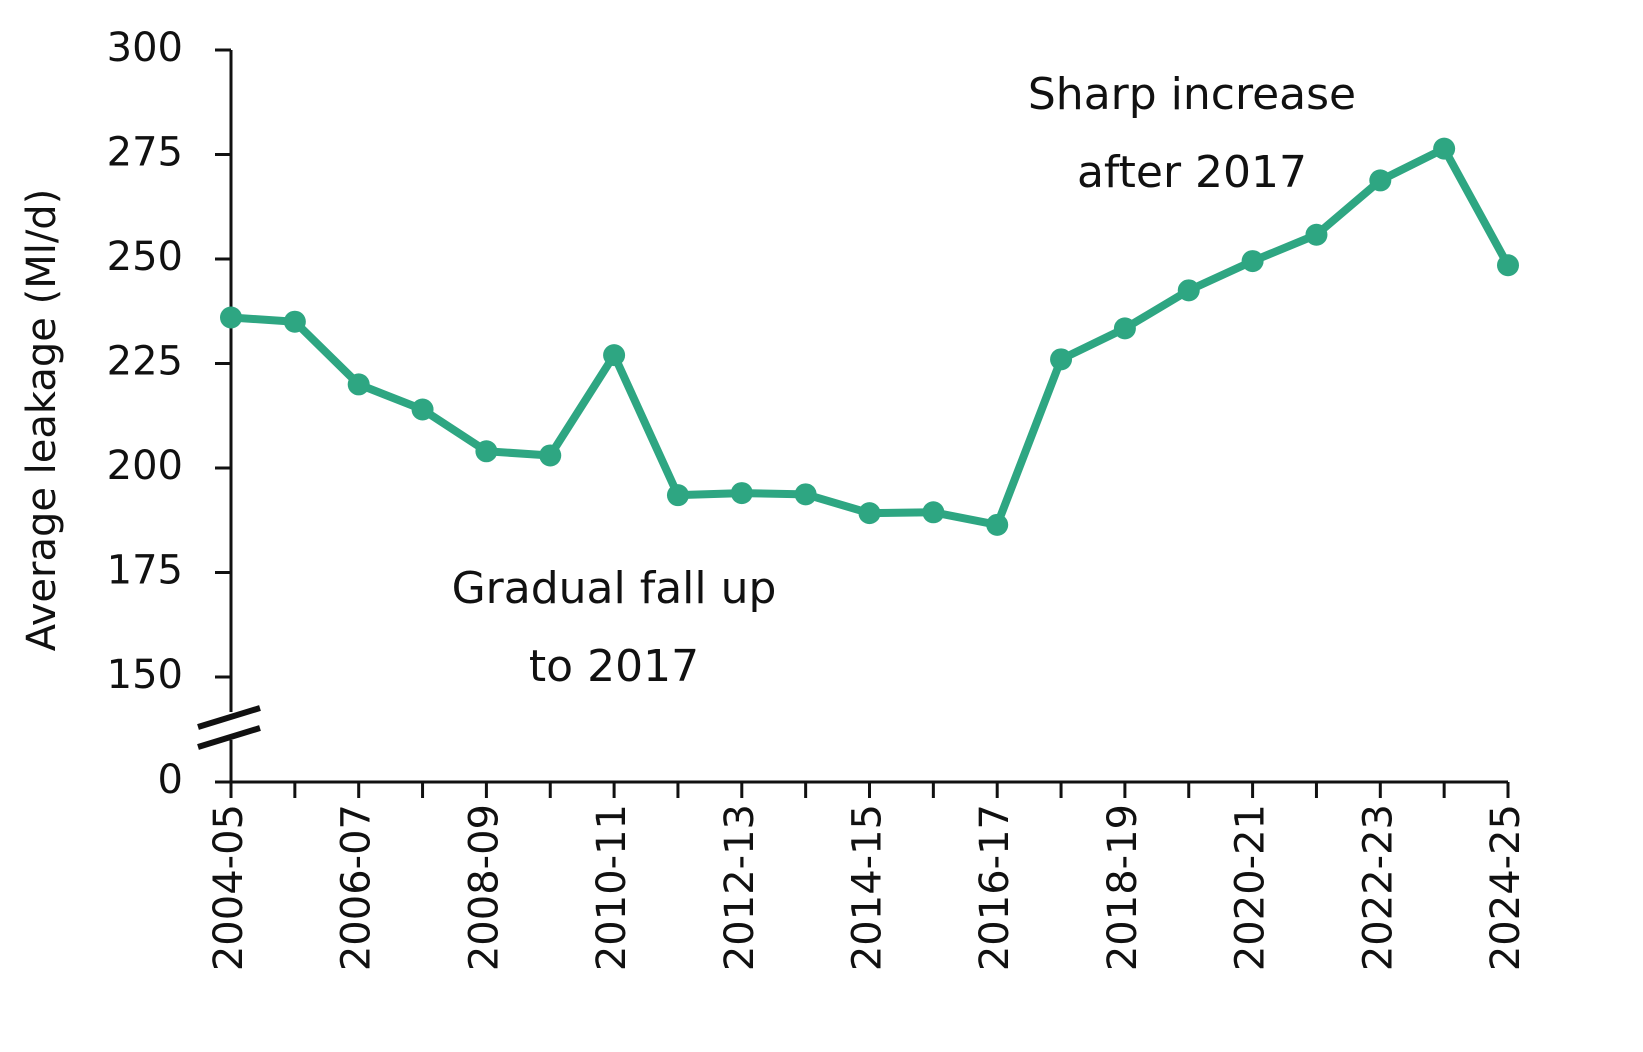  I want to click on x-tick-label: 2012-13, so click(740, 887).